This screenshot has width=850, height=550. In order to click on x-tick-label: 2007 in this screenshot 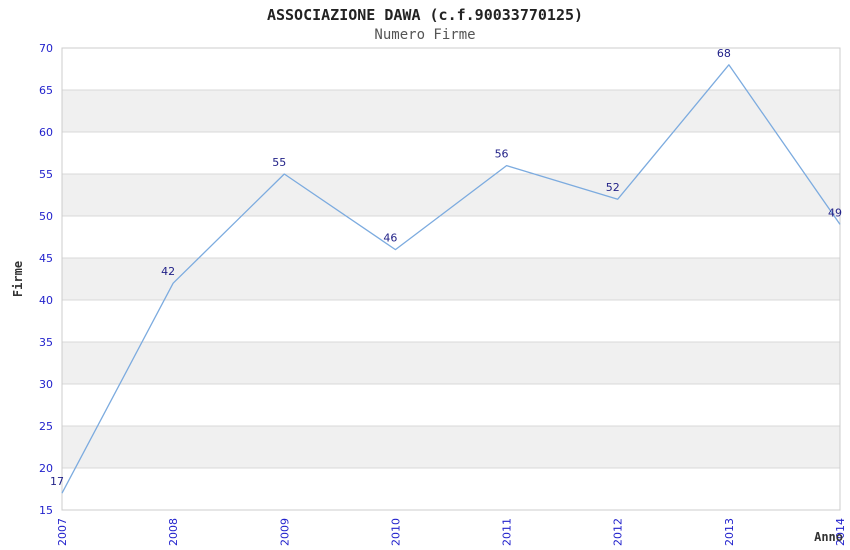, I will do `click(62, 532)`.